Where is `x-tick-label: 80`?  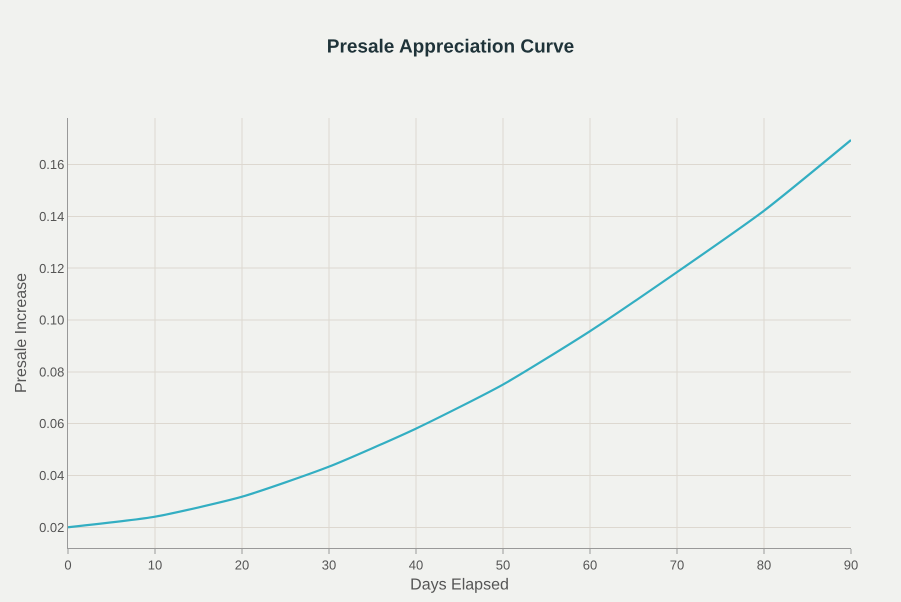
x-tick-label: 80 is located at coordinates (764, 565).